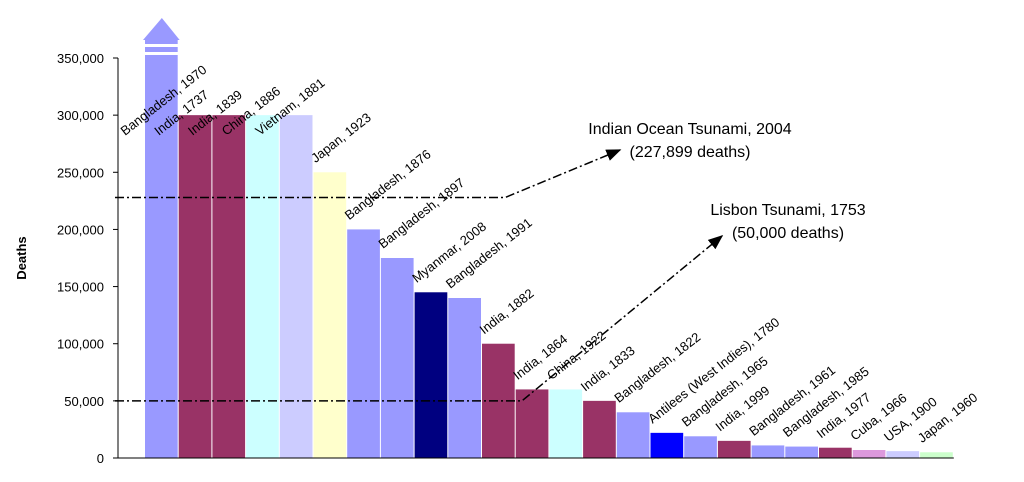 The height and width of the screenshot is (482, 1024). I want to click on annotation: (50,000 deaths), so click(788, 233).